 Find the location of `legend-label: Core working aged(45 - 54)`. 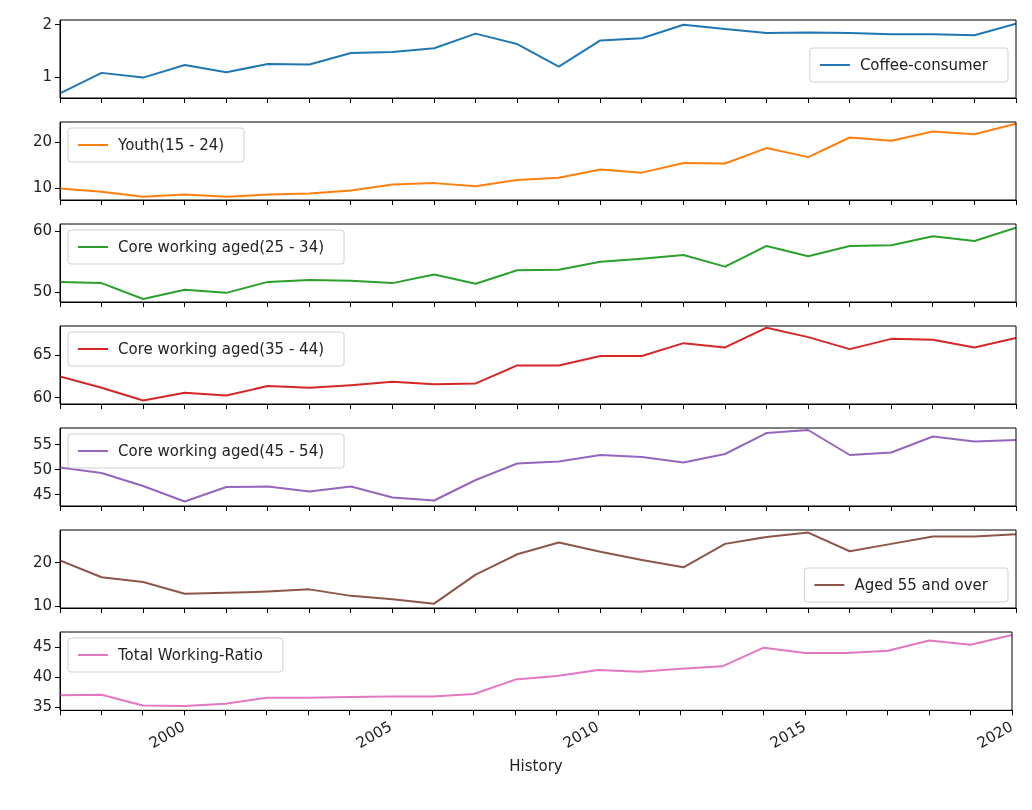

legend-label: Core working aged(45 - 54) is located at coordinates (221, 450).